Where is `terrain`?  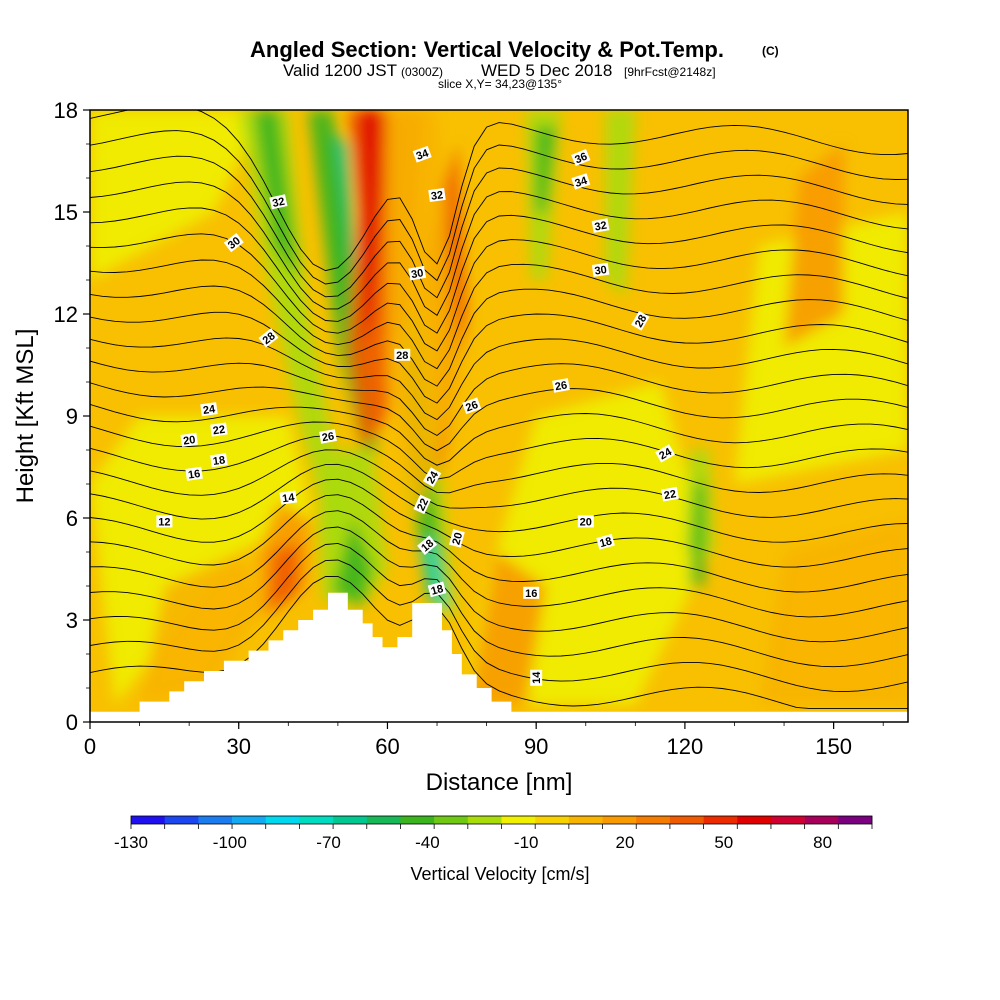 terrain is located at coordinates (499, 657).